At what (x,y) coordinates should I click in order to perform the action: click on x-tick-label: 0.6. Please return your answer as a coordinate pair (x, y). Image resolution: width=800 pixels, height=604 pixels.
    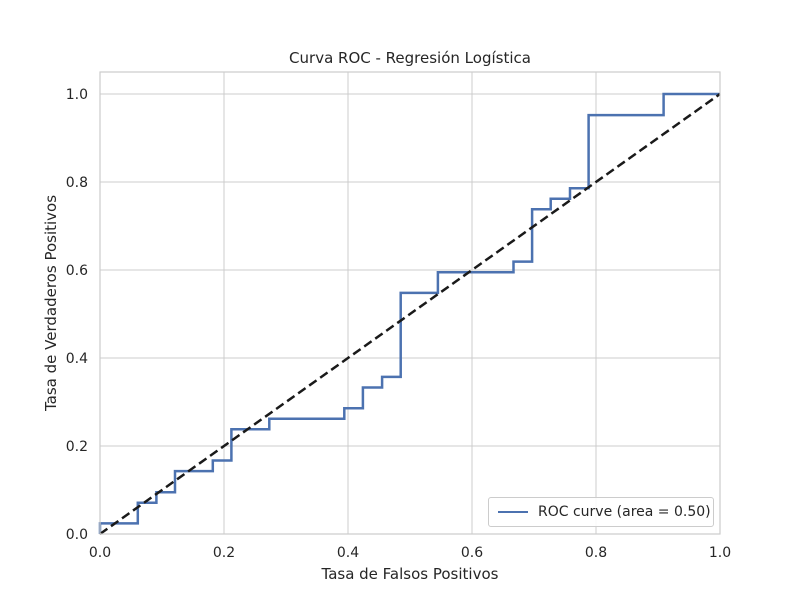
    Looking at the image, I should click on (472, 553).